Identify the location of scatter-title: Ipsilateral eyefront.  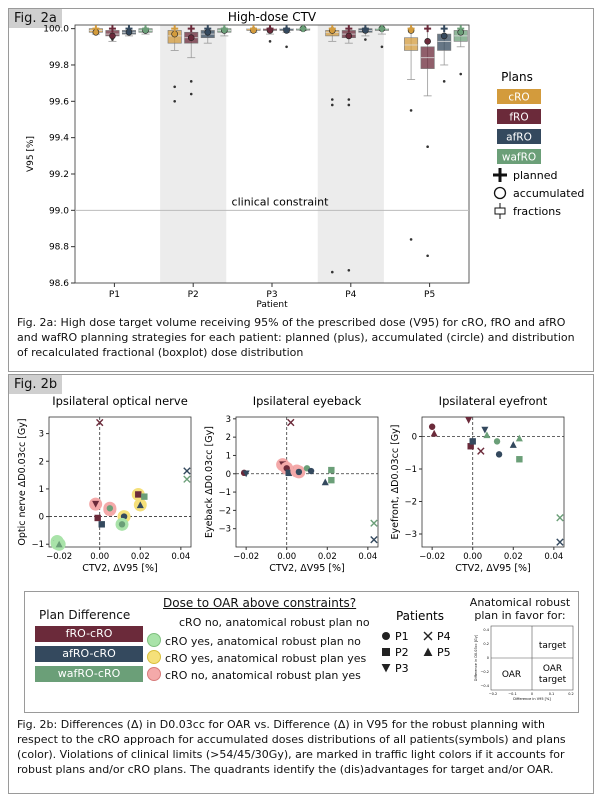
(493, 401).